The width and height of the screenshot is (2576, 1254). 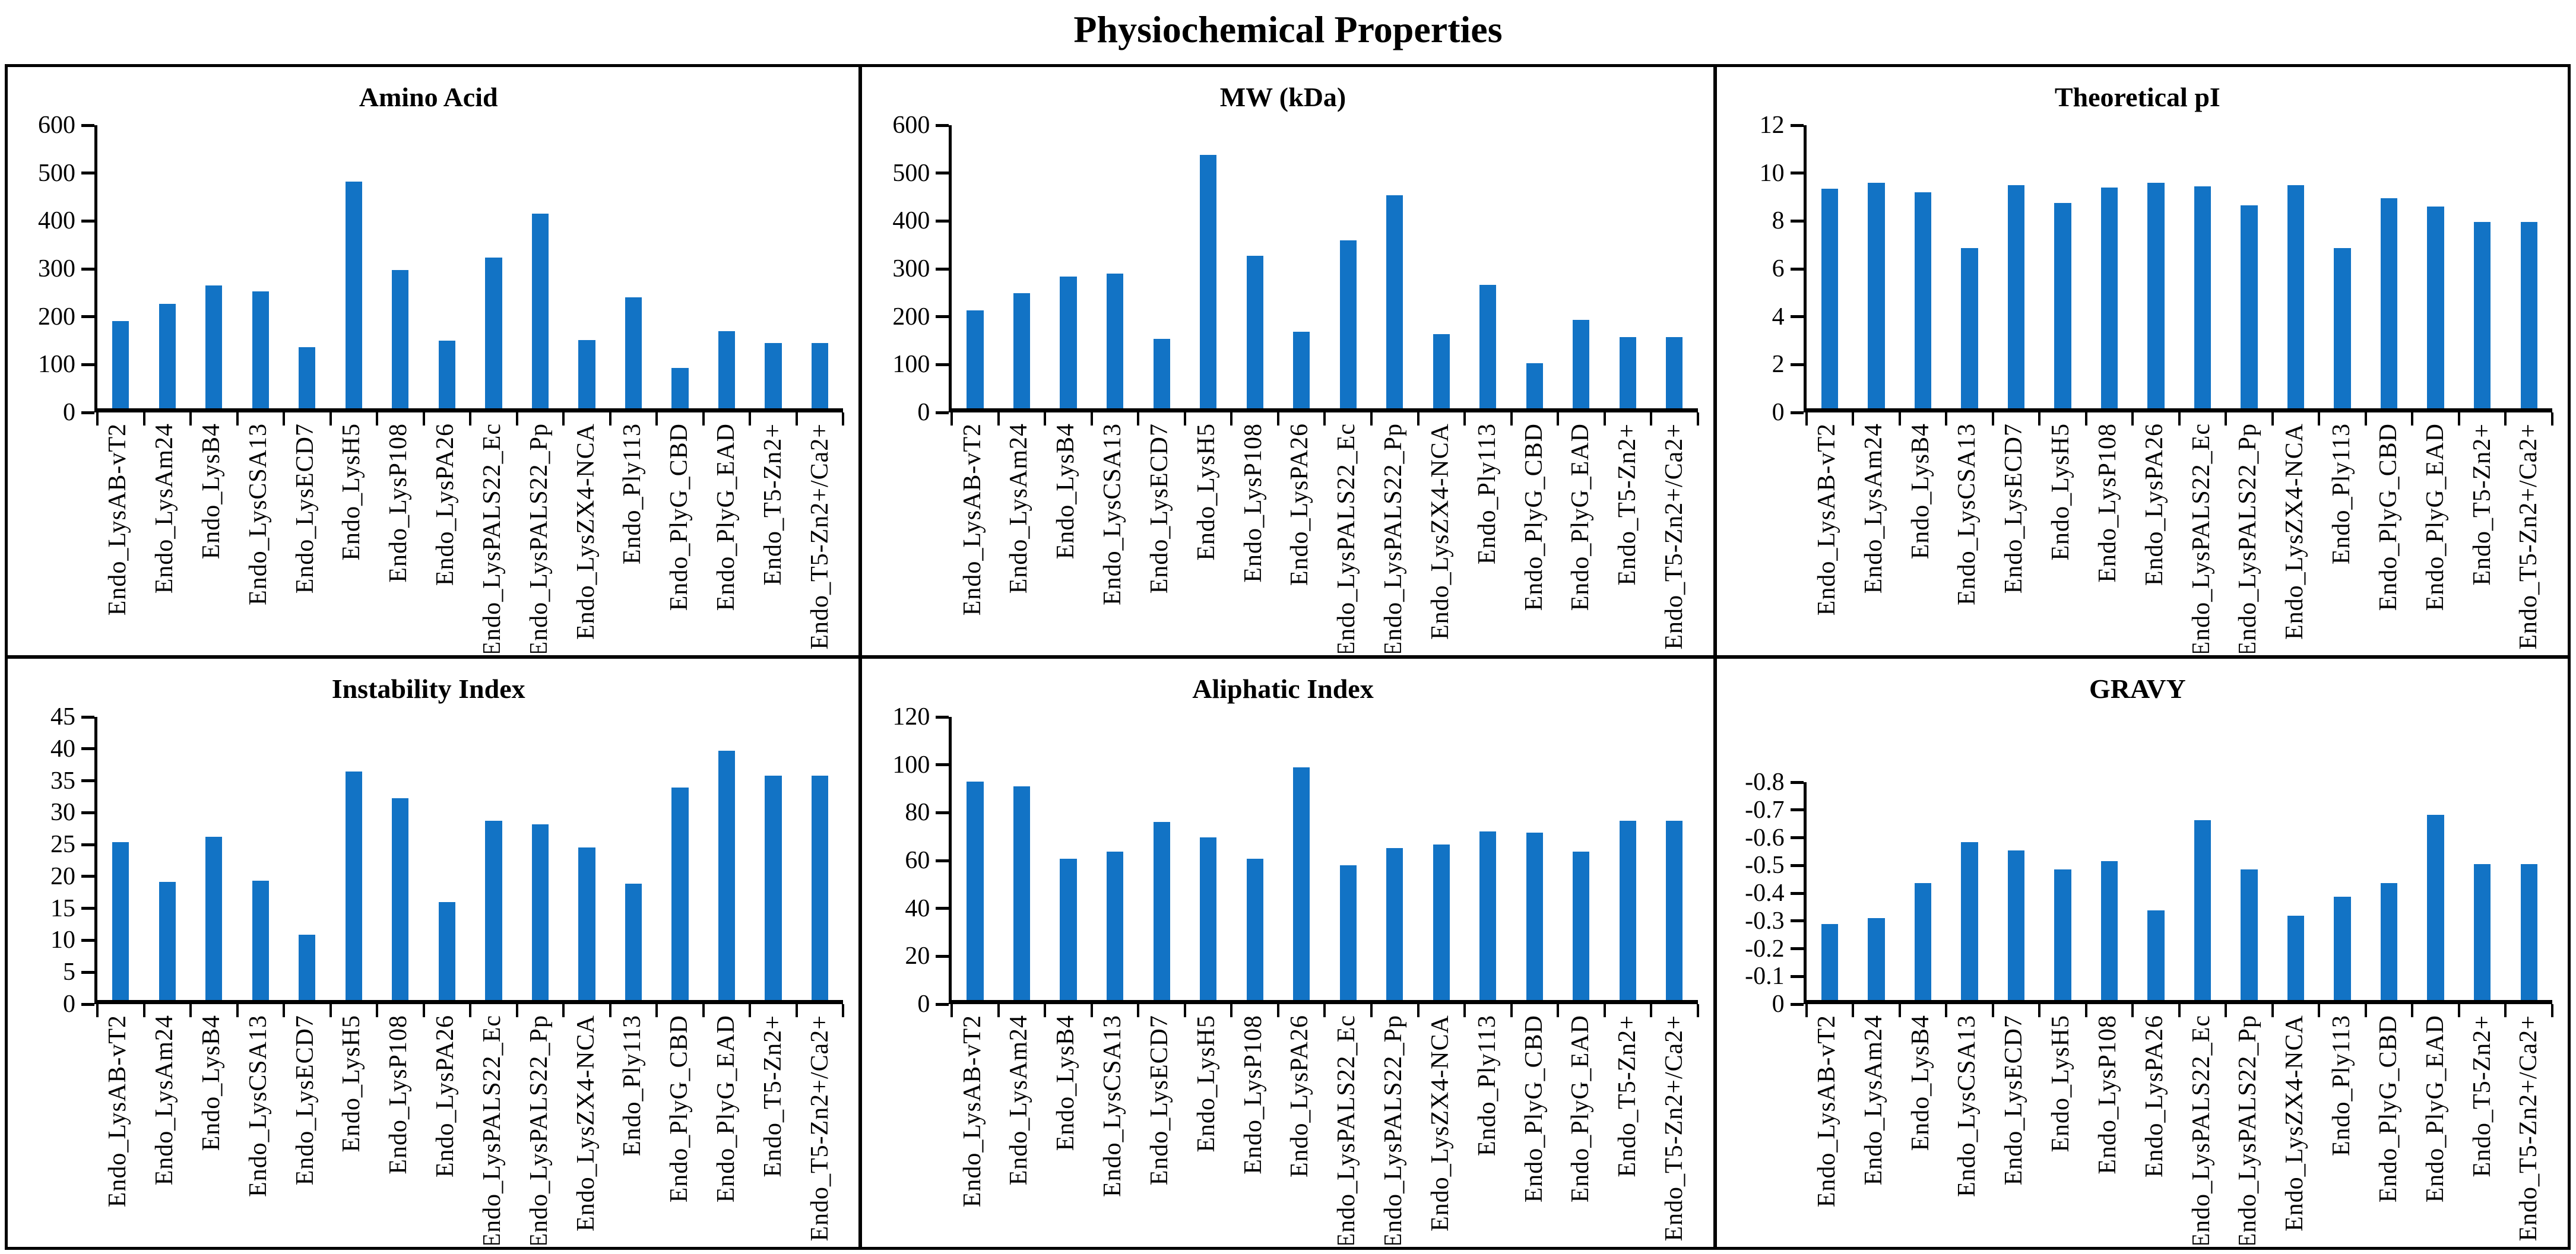 I want to click on y-tick-label: 120, so click(x=911, y=717).